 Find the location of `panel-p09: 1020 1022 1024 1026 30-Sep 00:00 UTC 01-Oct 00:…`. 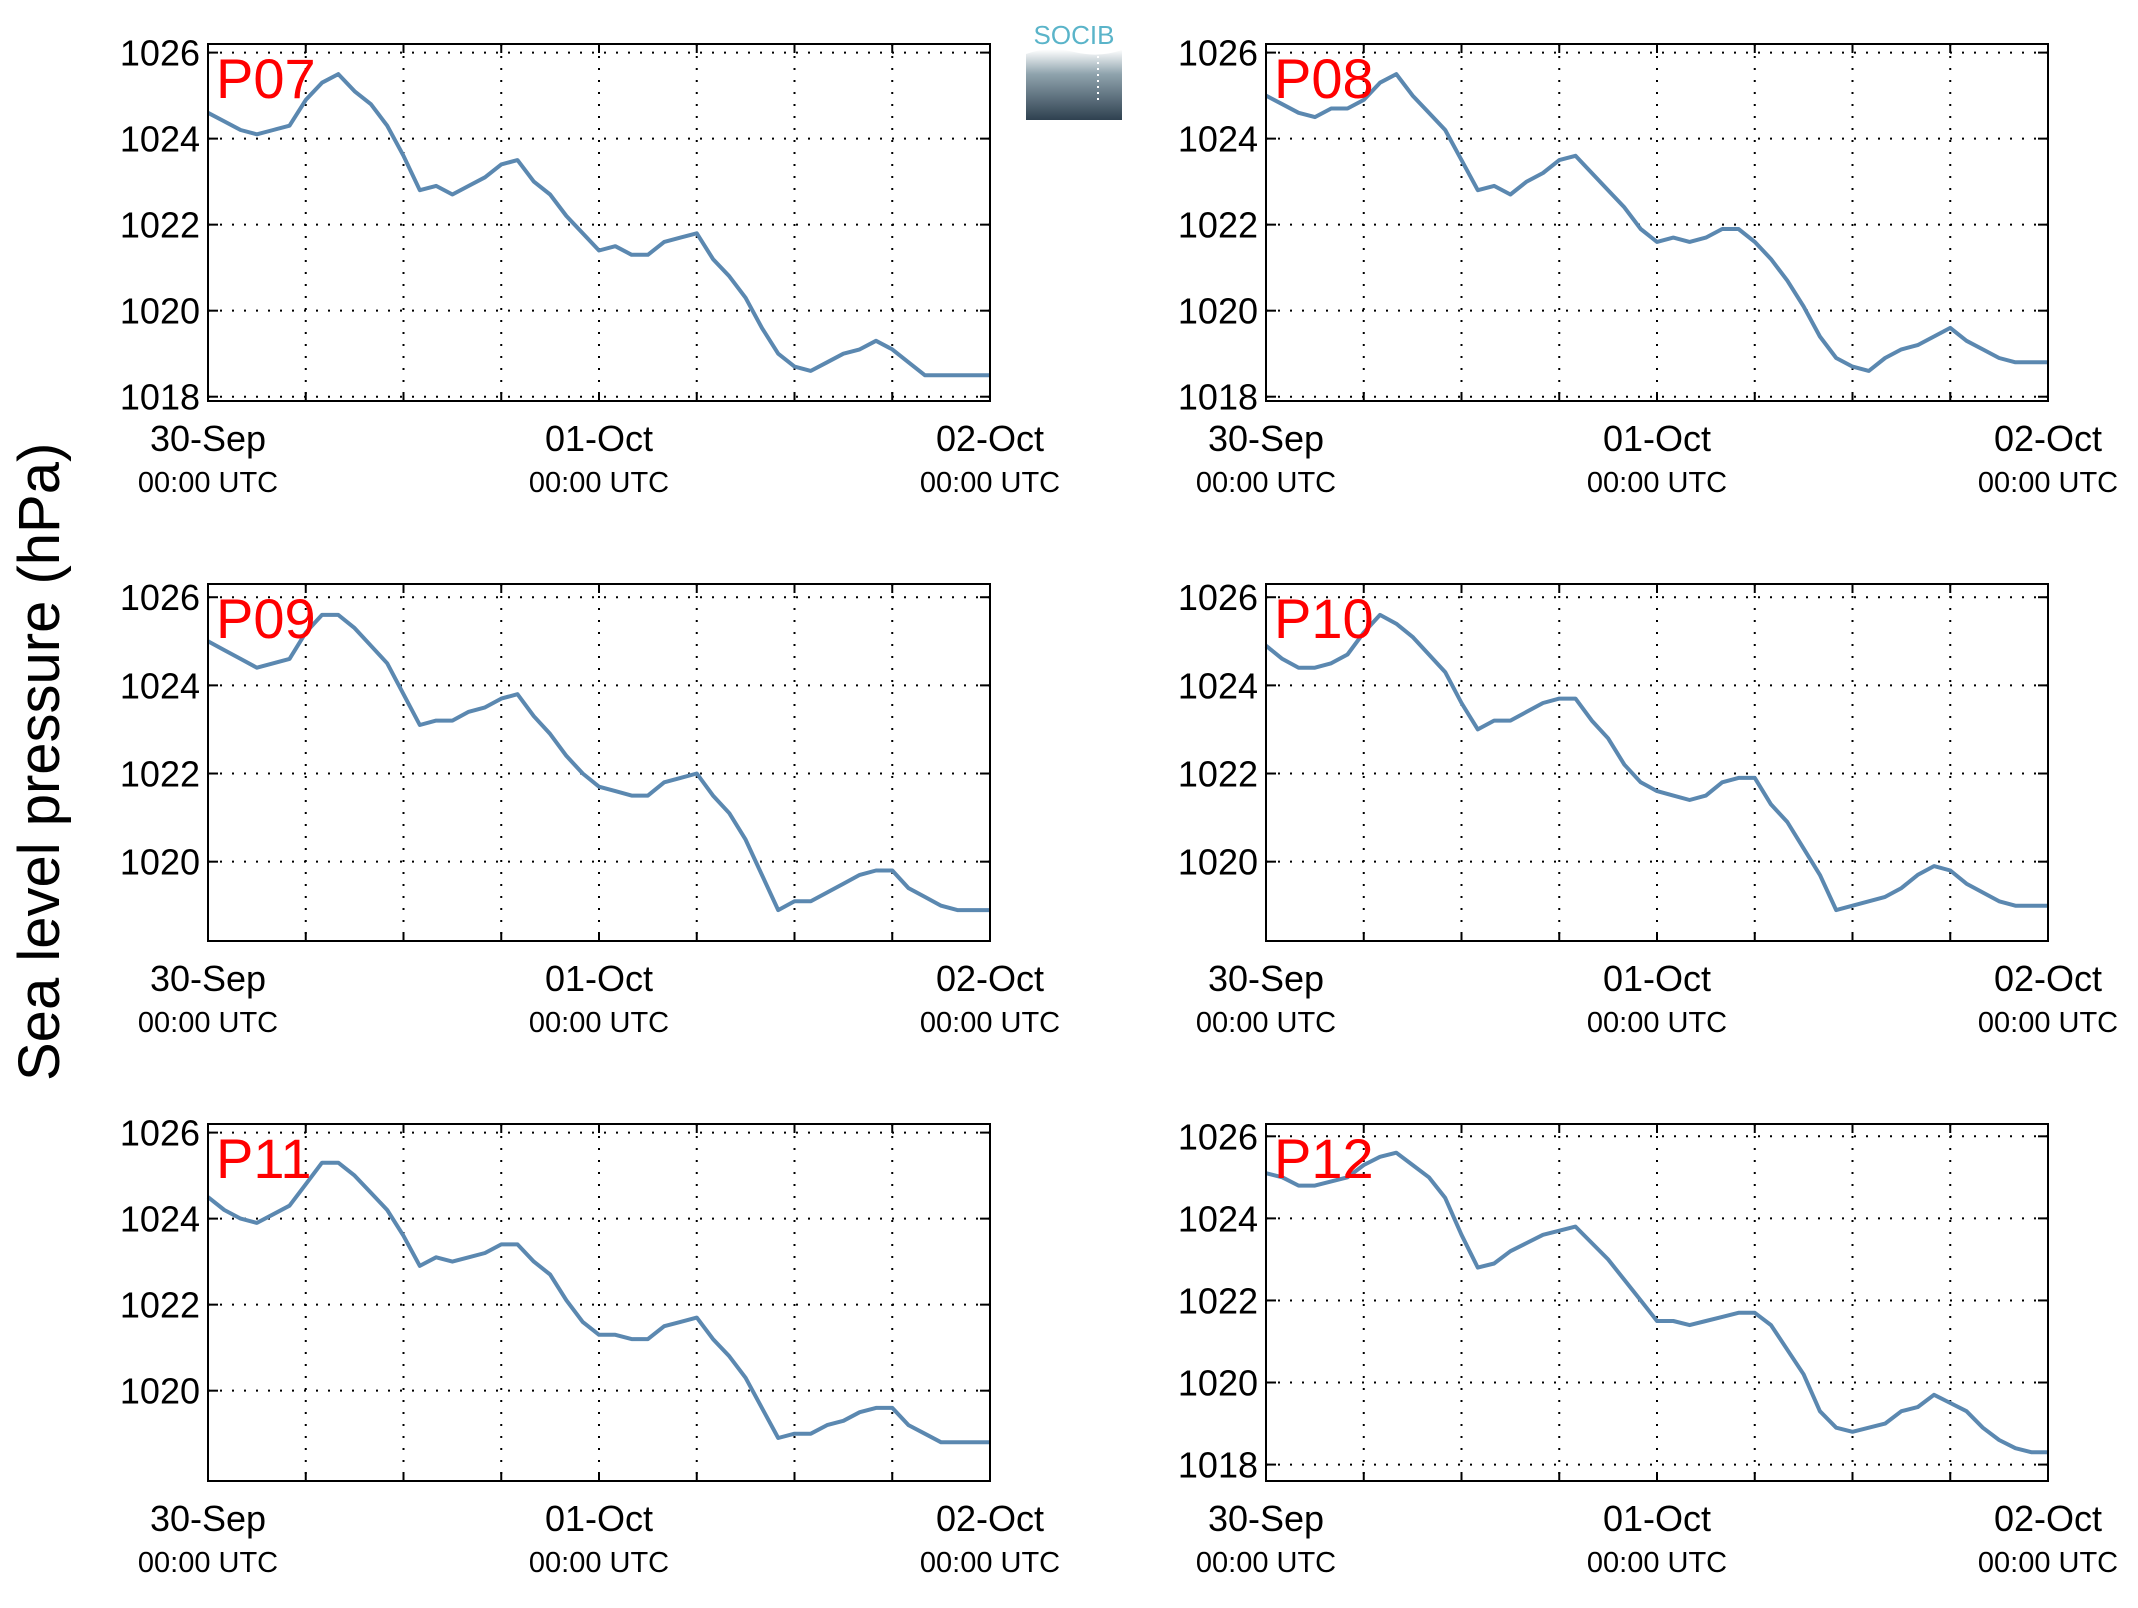

panel-p09: 1020 1022 1024 1026 30-Sep 00:00 UTC 01-Oct 00:… is located at coordinates (590, 808).